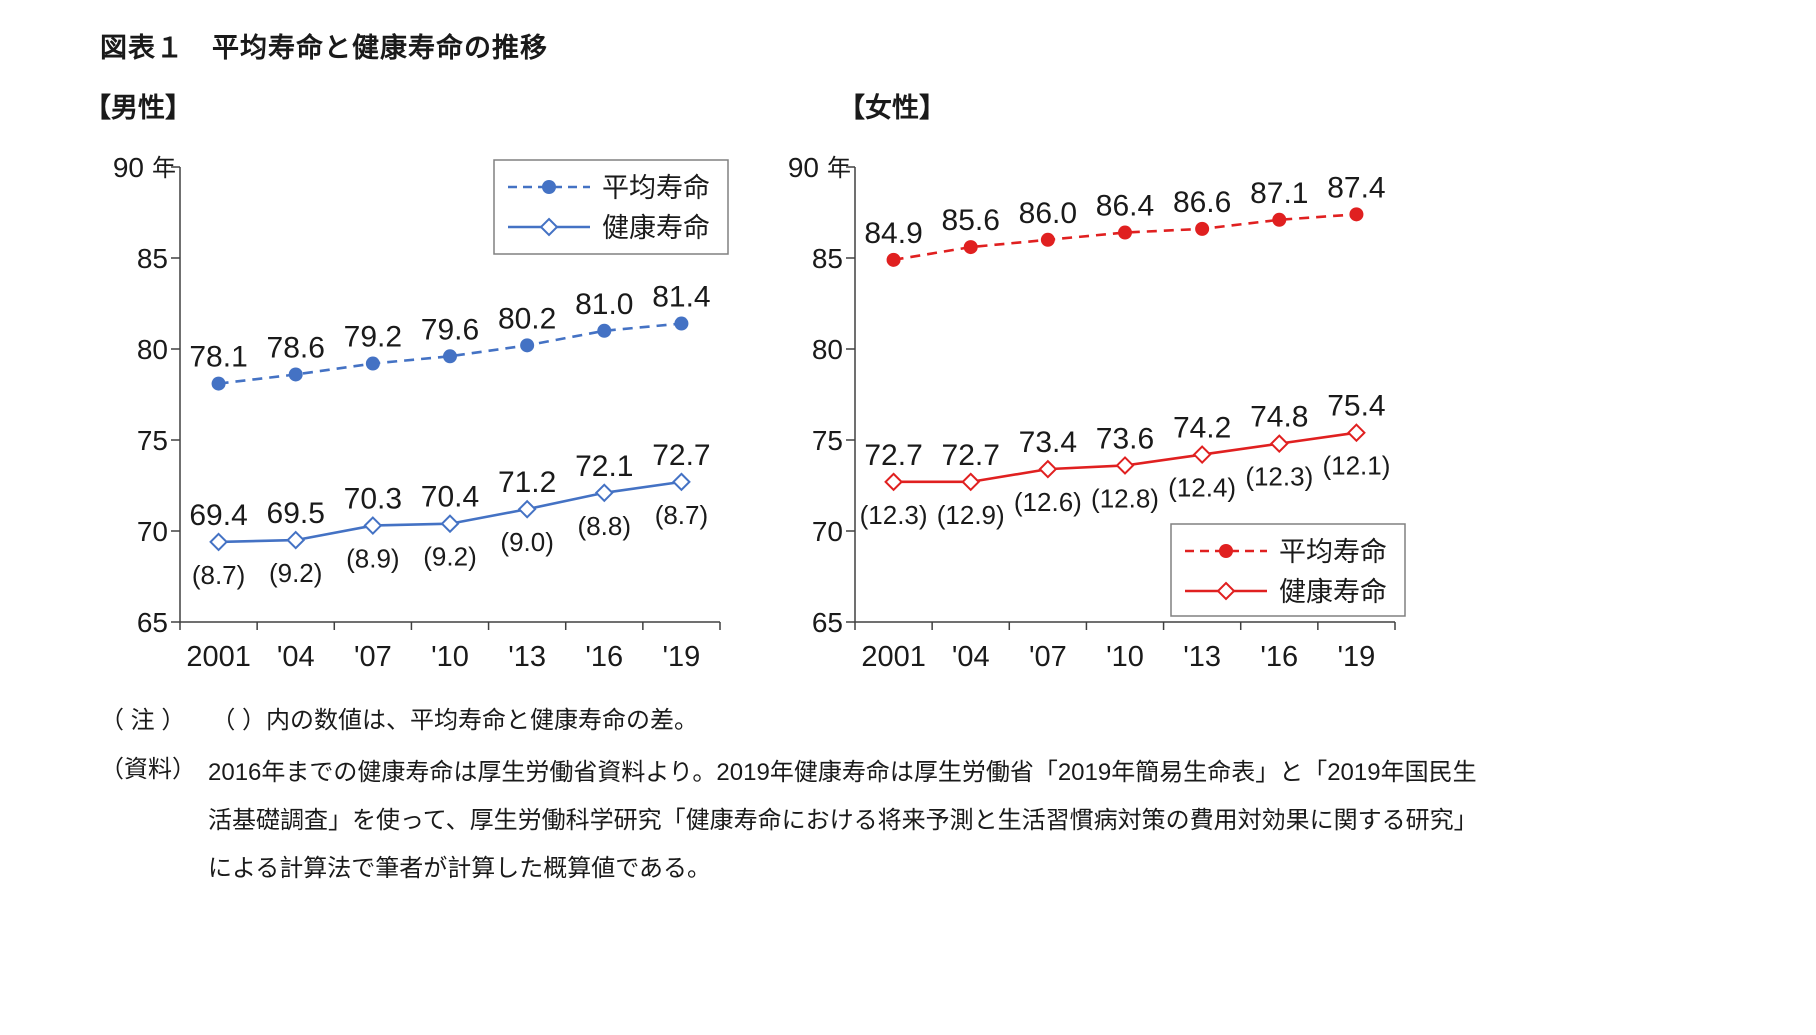 The height and width of the screenshot is (1035, 1816). I want to click on svg-text: '04, so click(971, 657).